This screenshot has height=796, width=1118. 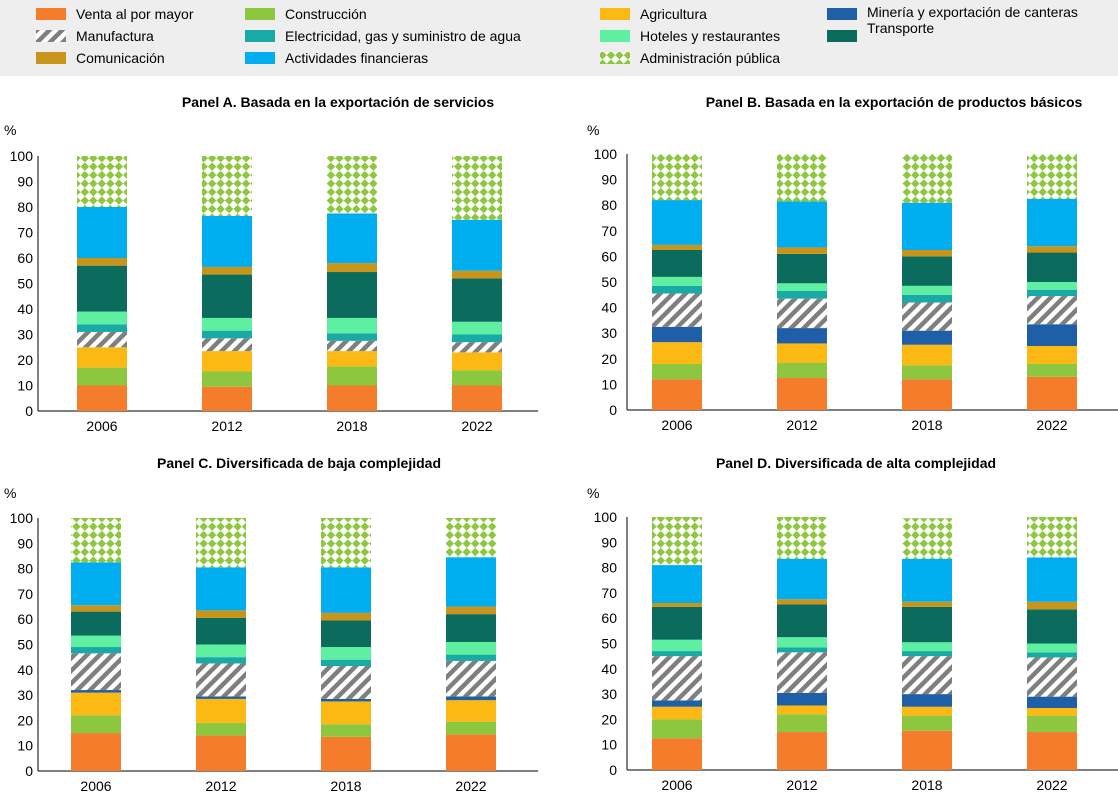 What do you see at coordinates (609, 719) in the screenshot?
I see `y-tick-label: 20` at bounding box center [609, 719].